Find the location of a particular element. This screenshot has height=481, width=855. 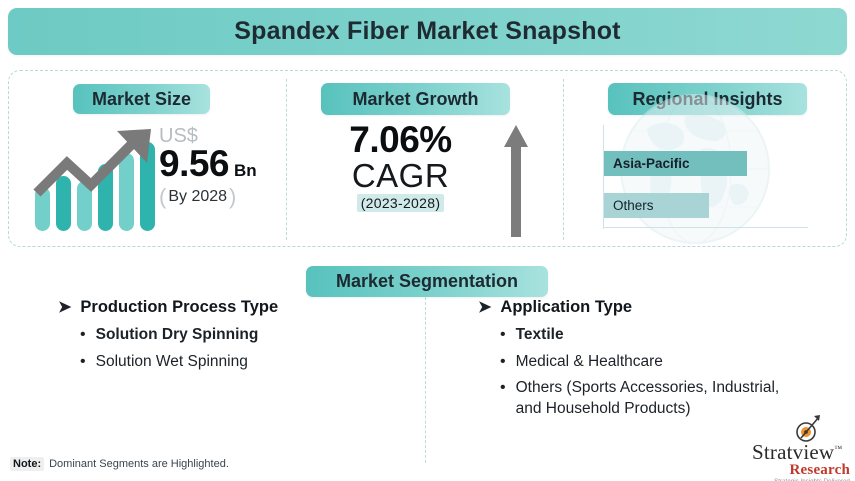

segmentation-item-label: Solution Dry Spinning is located at coordinates (177, 334).